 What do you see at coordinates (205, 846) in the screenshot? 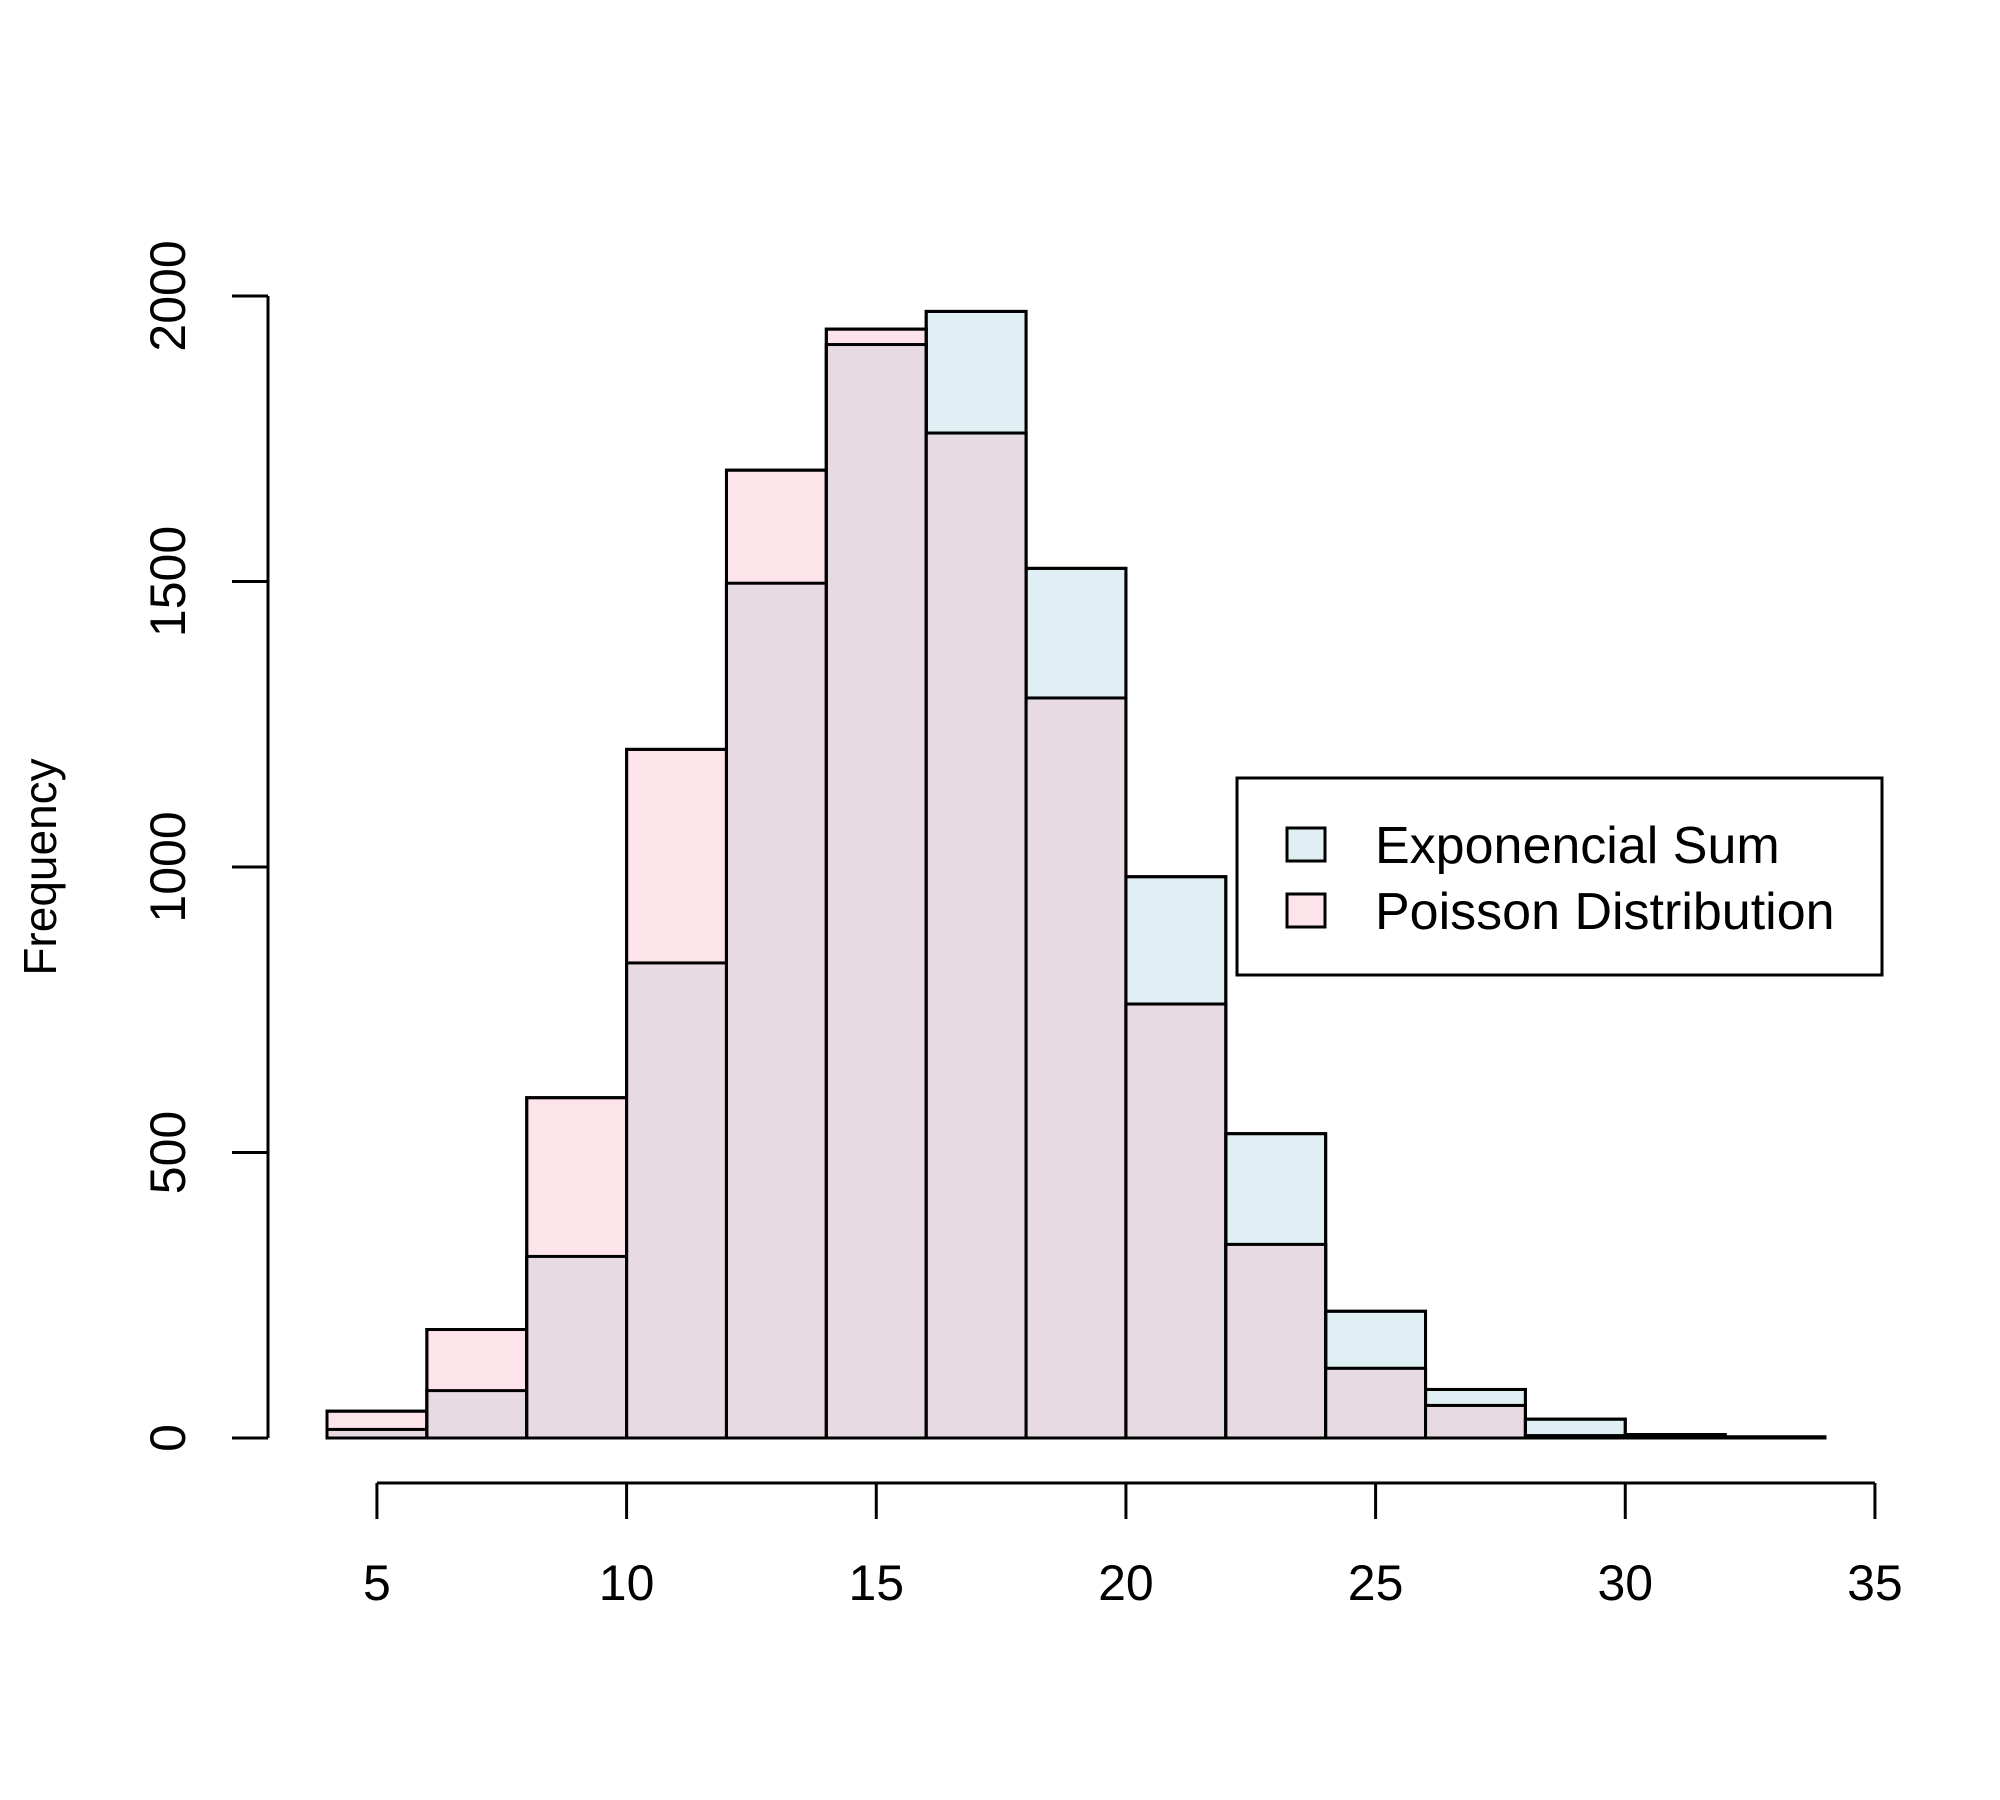
I see `y-axis: 0 500 1000 1500 2000` at bounding box center [205, 846].